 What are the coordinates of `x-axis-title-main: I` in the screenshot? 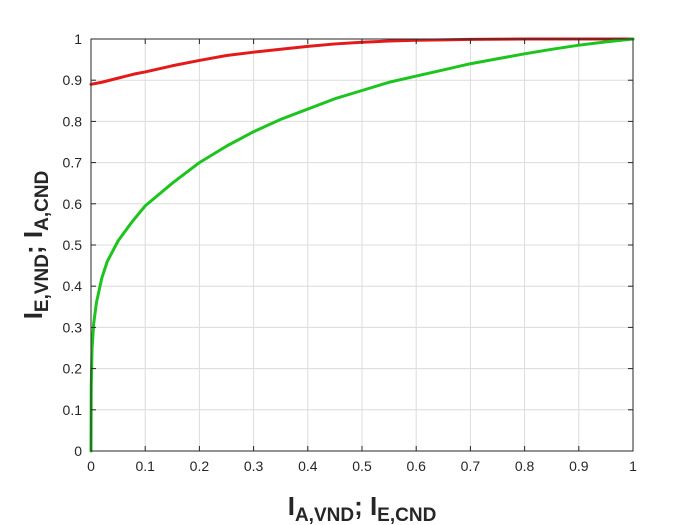 It's located at (291, 506).